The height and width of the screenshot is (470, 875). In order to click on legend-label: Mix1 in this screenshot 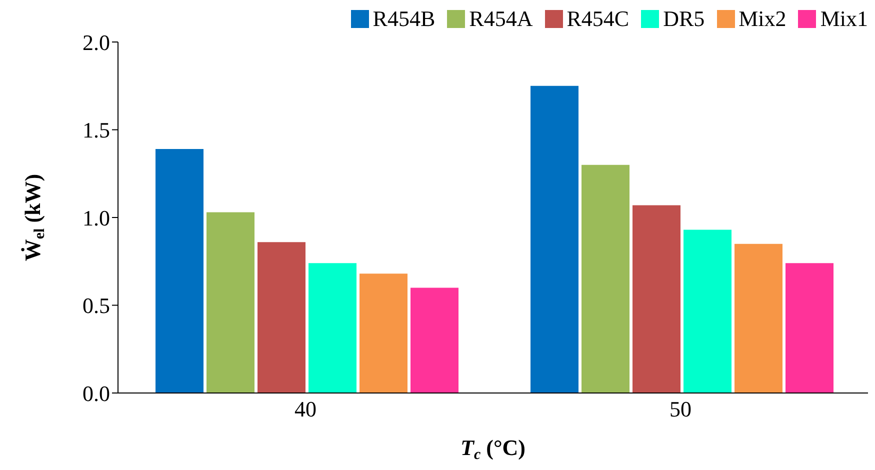, I will do `click(844, 19)`.